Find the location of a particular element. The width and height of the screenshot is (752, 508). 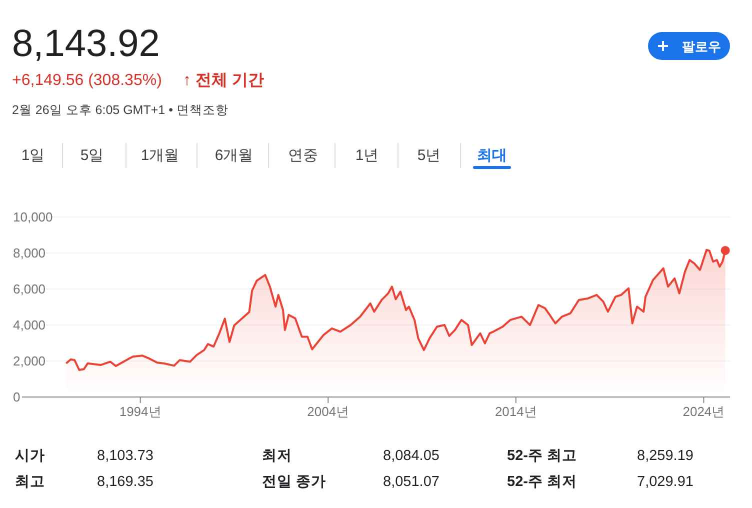

text: ↑ 전체 기간 is located at coordinates (223, 80).